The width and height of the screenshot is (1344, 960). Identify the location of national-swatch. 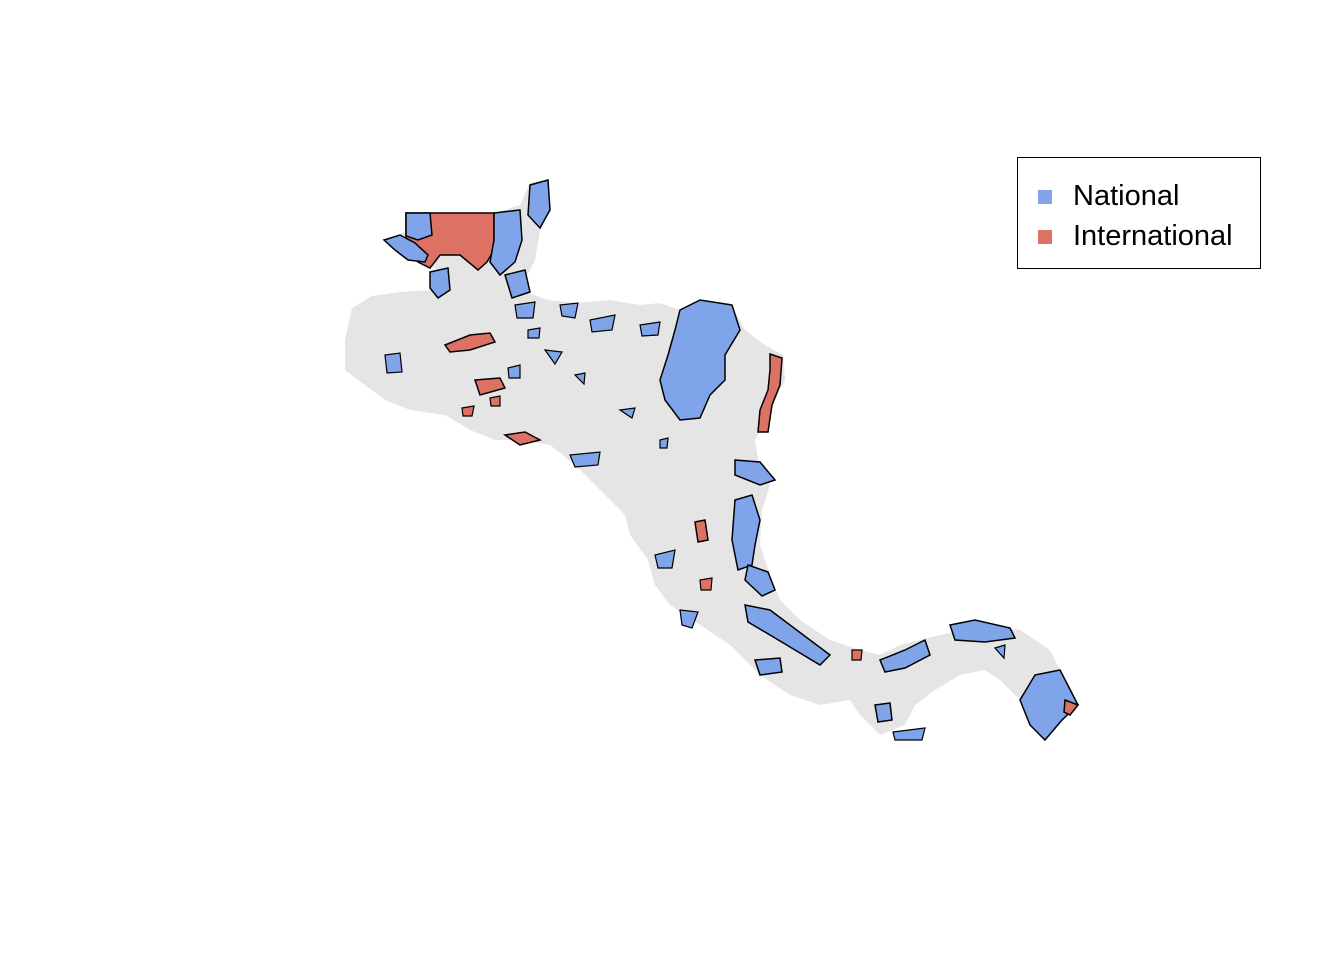
(1045, 196).